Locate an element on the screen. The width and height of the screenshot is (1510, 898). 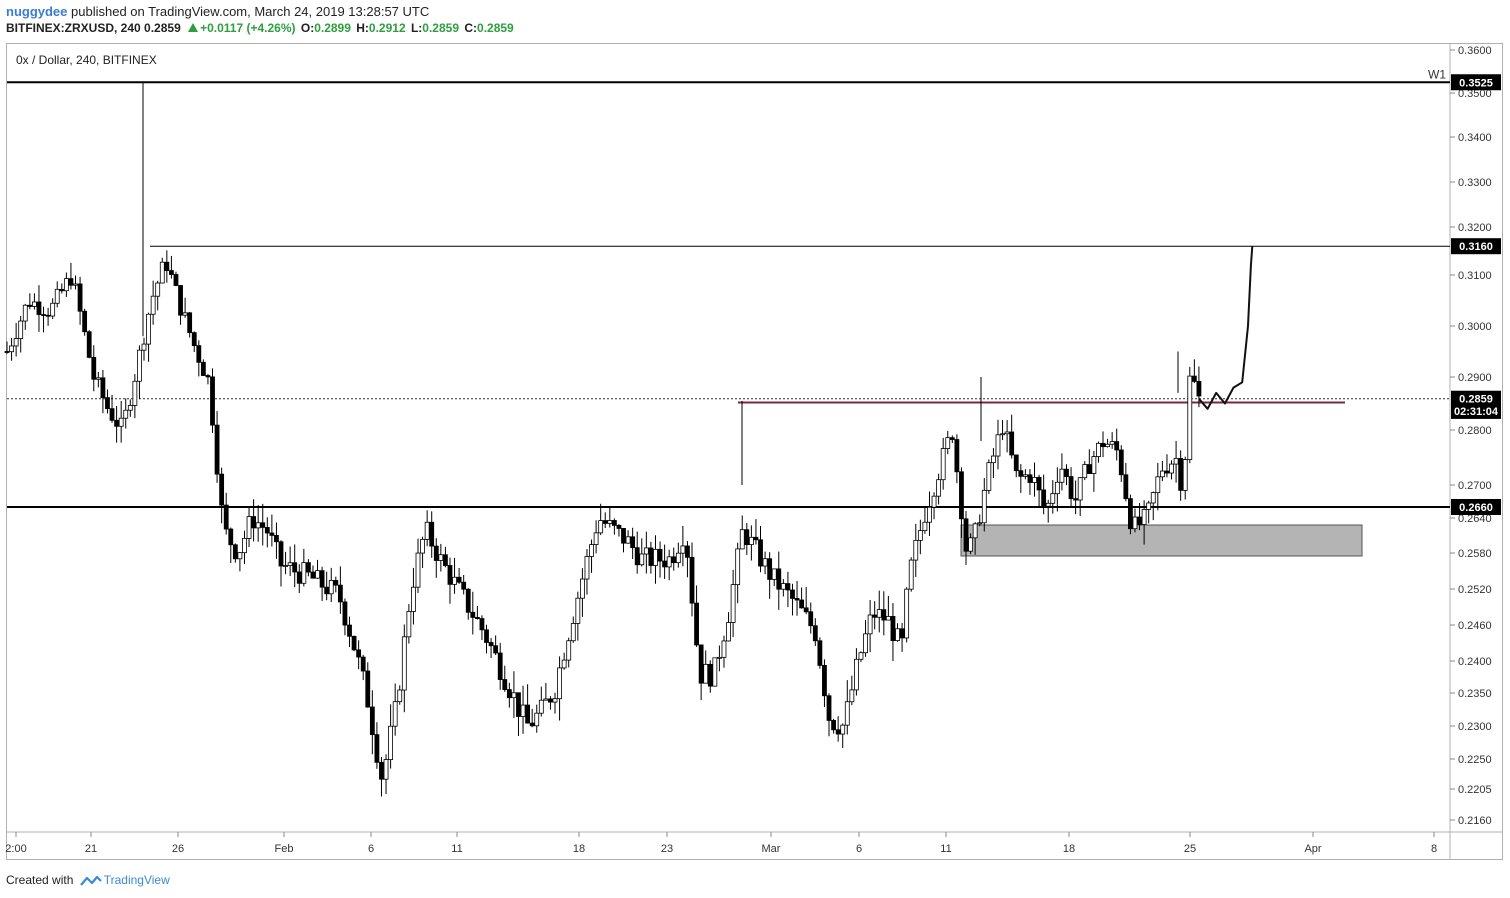
y-tick-label: 0.2640 is located at coordinates (1475, 519).